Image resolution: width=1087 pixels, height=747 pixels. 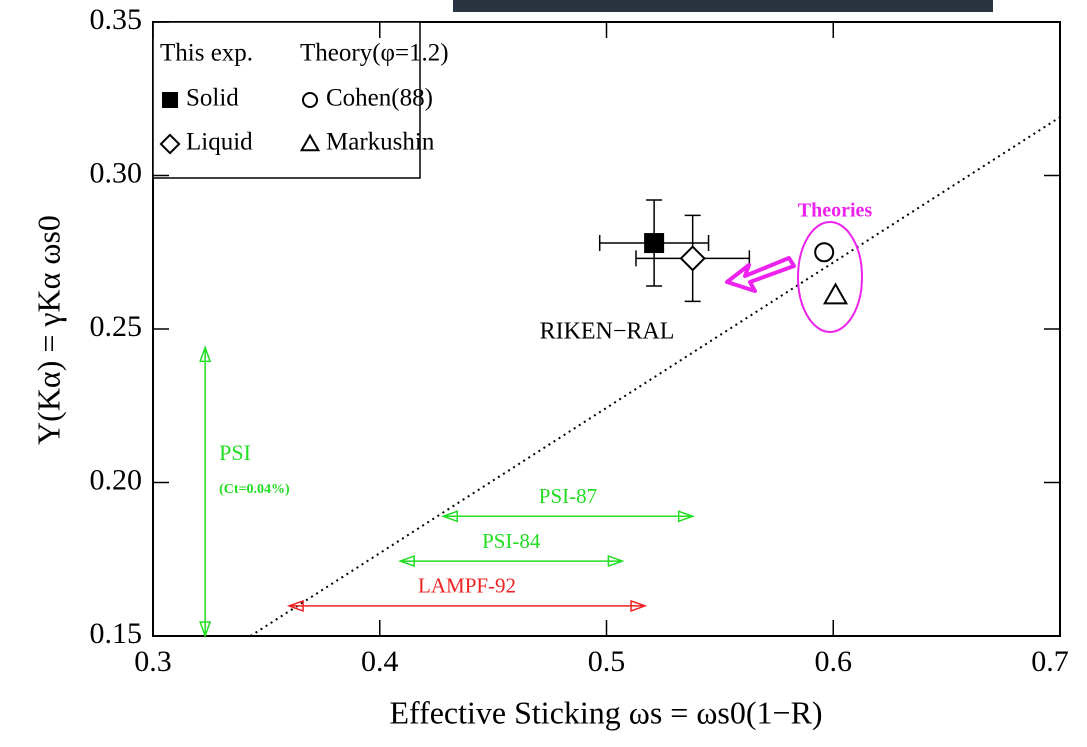 What do you see at coordinates (212, 98) in the screenshot?
I see `legend-label: Solid` at bounding box center [212, 98].